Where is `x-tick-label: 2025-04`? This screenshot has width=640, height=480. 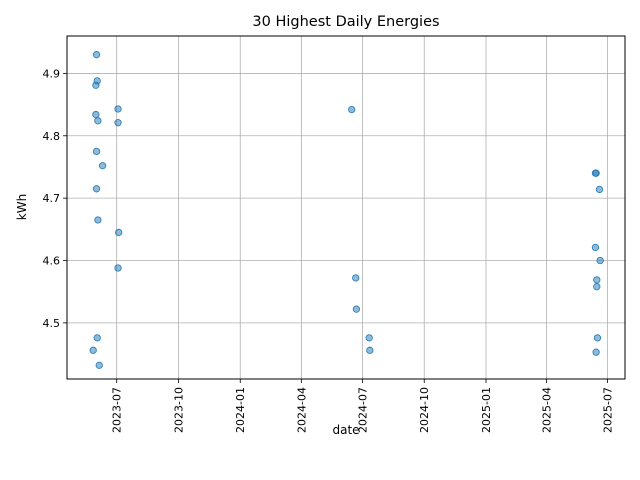
x-tick-label: 2025-04 is located at coordinates (546, 410).